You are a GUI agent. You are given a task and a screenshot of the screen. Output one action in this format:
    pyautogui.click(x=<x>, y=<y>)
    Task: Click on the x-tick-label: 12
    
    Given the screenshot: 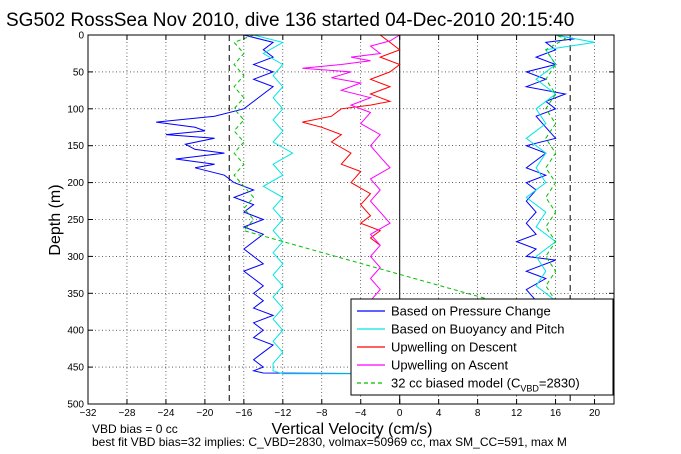 What is the action you would take?
    pyautogui.click(x=517, y=413)
    